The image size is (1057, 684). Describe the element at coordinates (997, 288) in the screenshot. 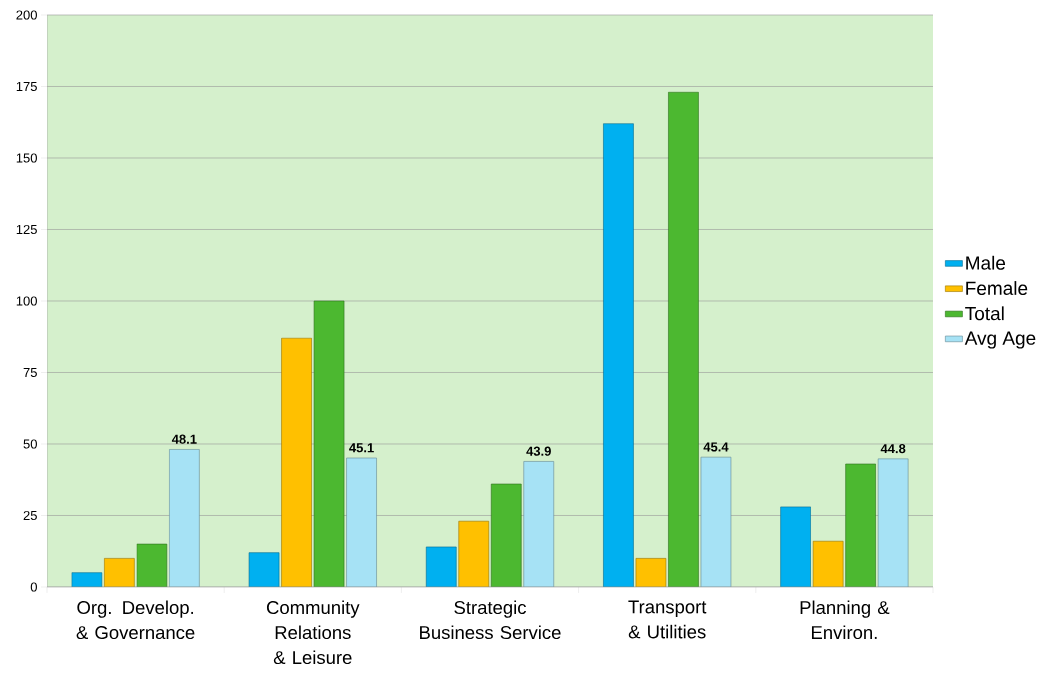

I see `legend-label: Female` at that location.